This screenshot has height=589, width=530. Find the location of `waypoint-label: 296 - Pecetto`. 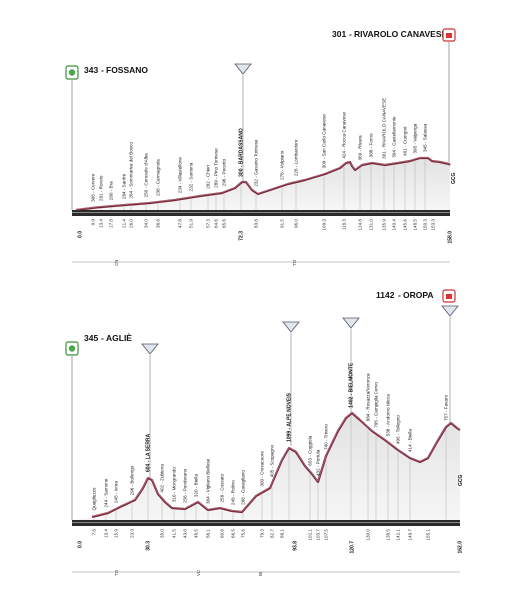

waypoint-label: 296 - Pecetto is located at coordinates (224, 172).